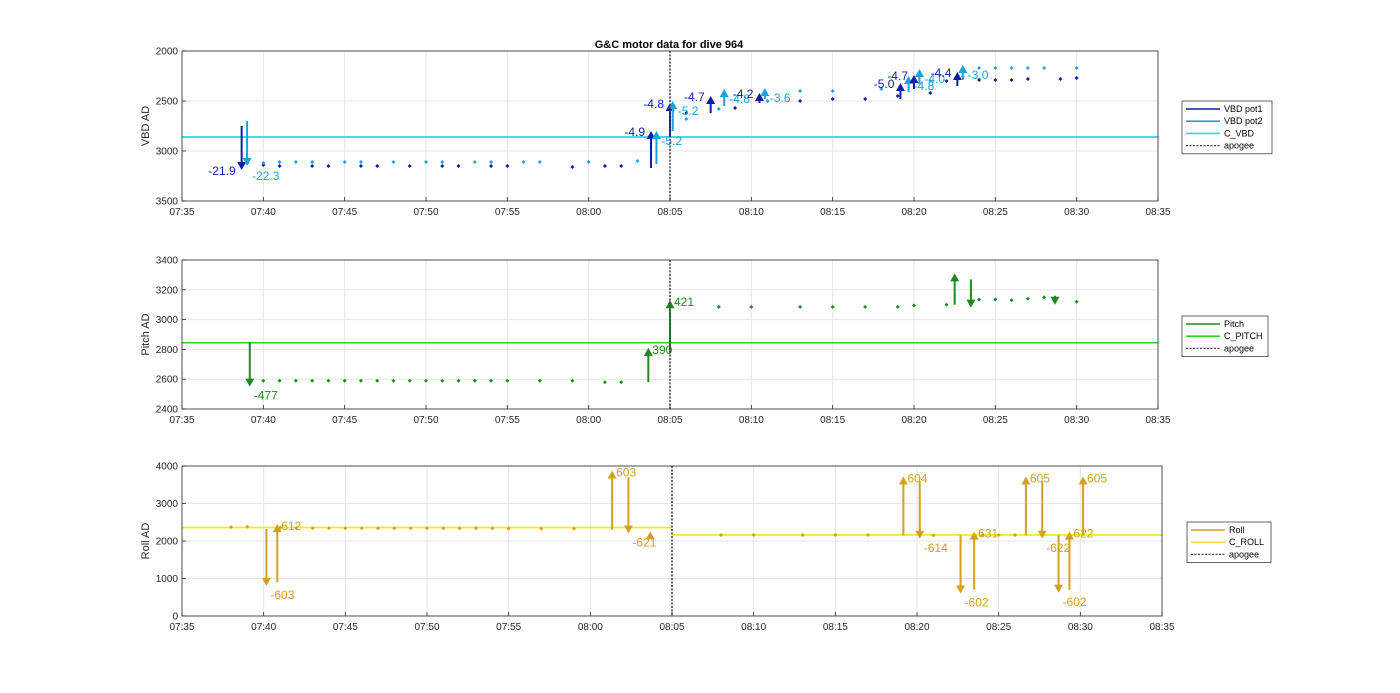  What do you see at coordinates (916, 627) in the screenshot?
I see `x-tick-label: 08:20` at bounding box center [916, 627].